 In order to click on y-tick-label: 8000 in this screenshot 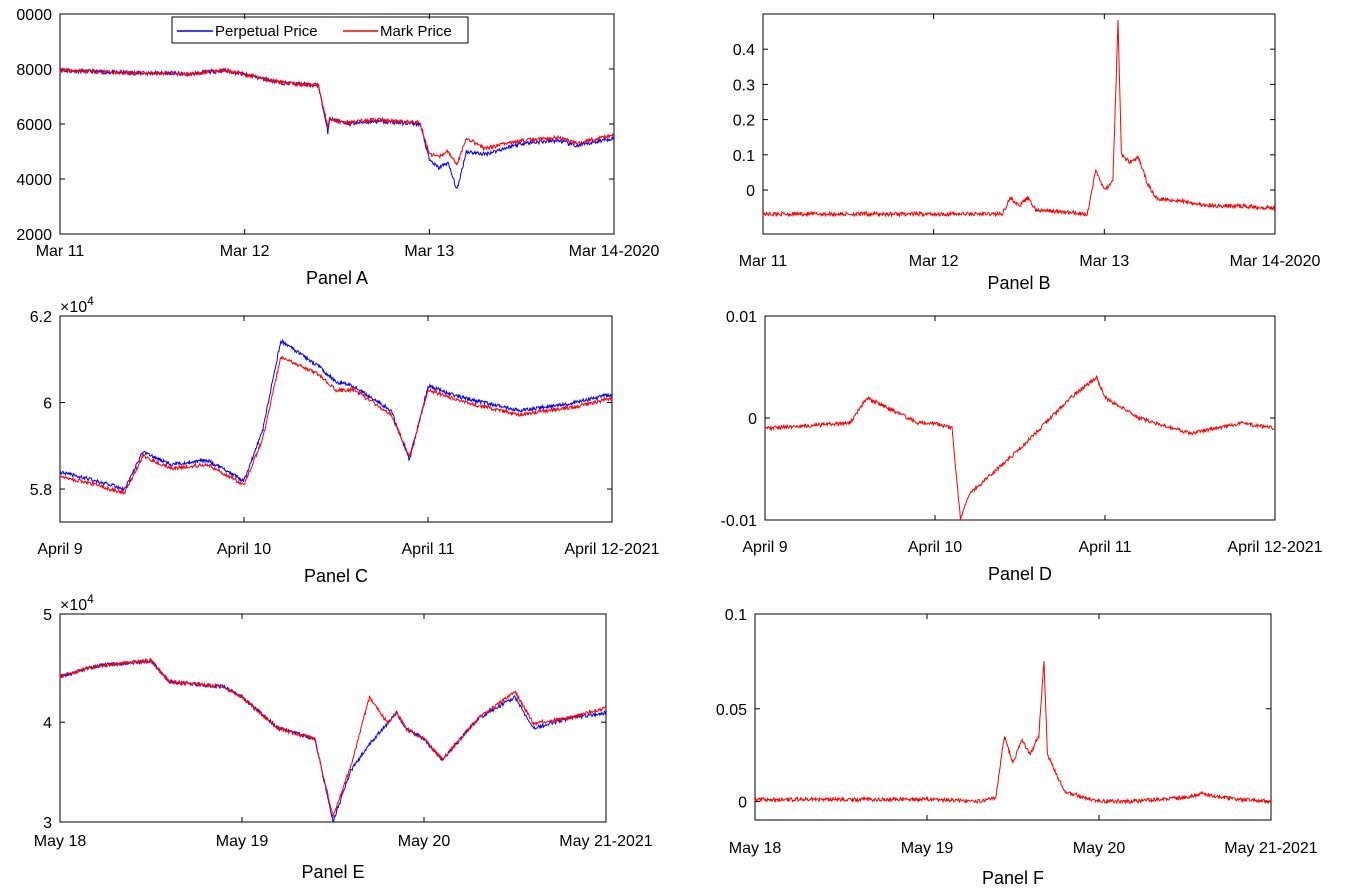, I will do `click(34, 70)`.